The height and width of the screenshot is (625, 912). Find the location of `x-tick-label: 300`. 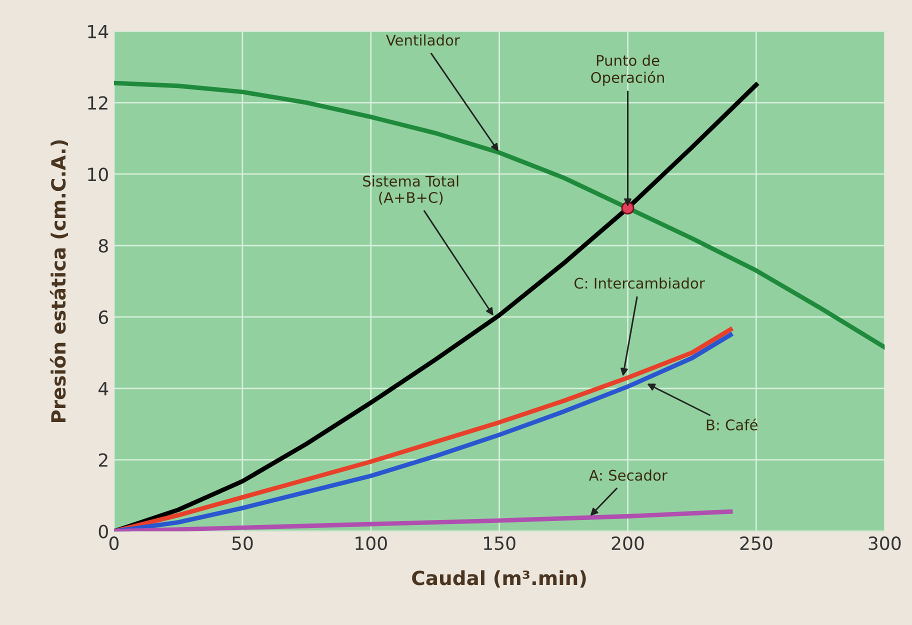

x-tick-label: 300 is located at coordinates (884, 543).